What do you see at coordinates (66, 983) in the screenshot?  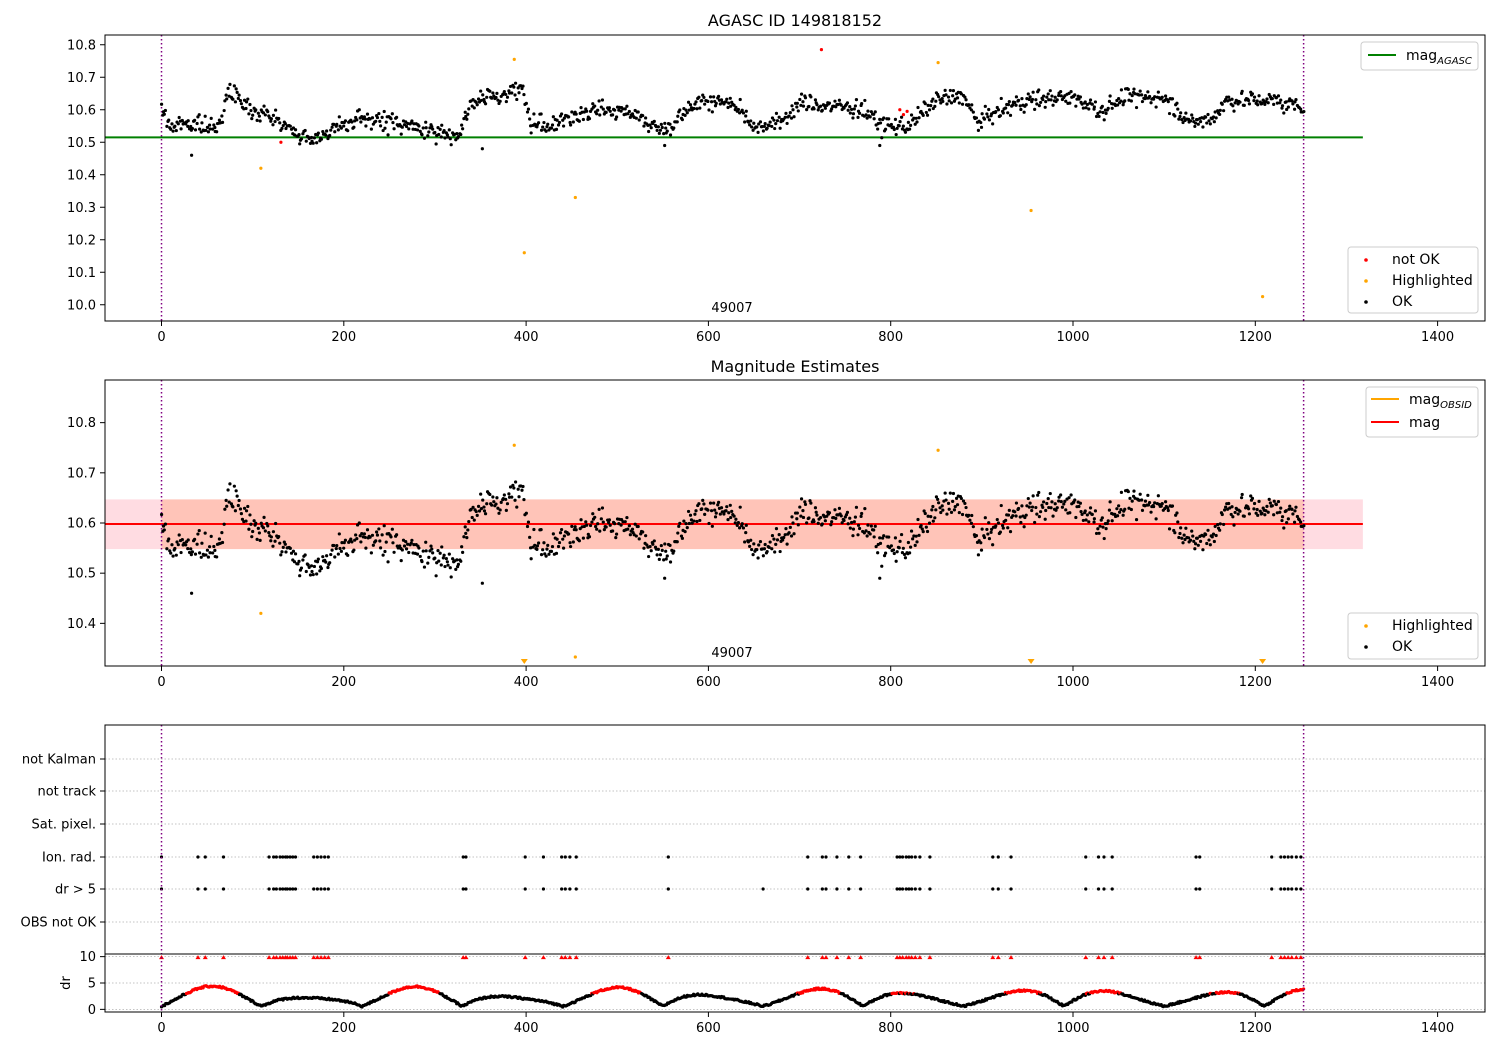 I see `dr-axis-label: dr` at bounding box center [66, 983].